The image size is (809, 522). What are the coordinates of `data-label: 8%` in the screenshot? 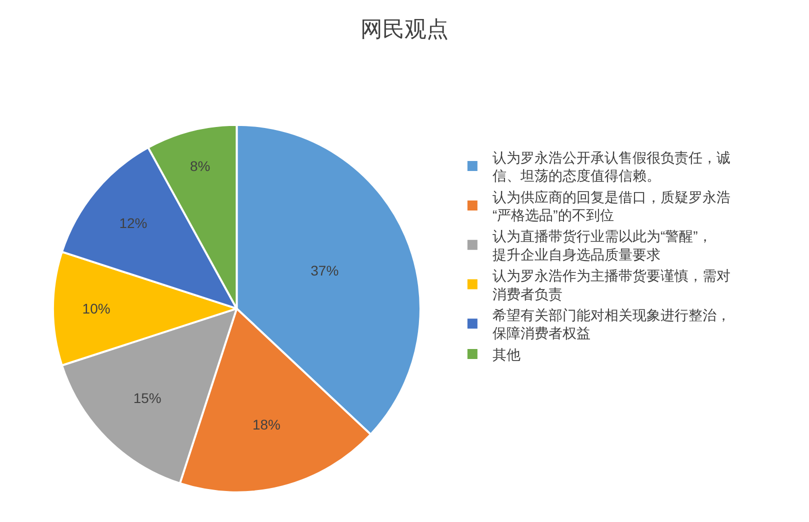 It's located at (200, 166).